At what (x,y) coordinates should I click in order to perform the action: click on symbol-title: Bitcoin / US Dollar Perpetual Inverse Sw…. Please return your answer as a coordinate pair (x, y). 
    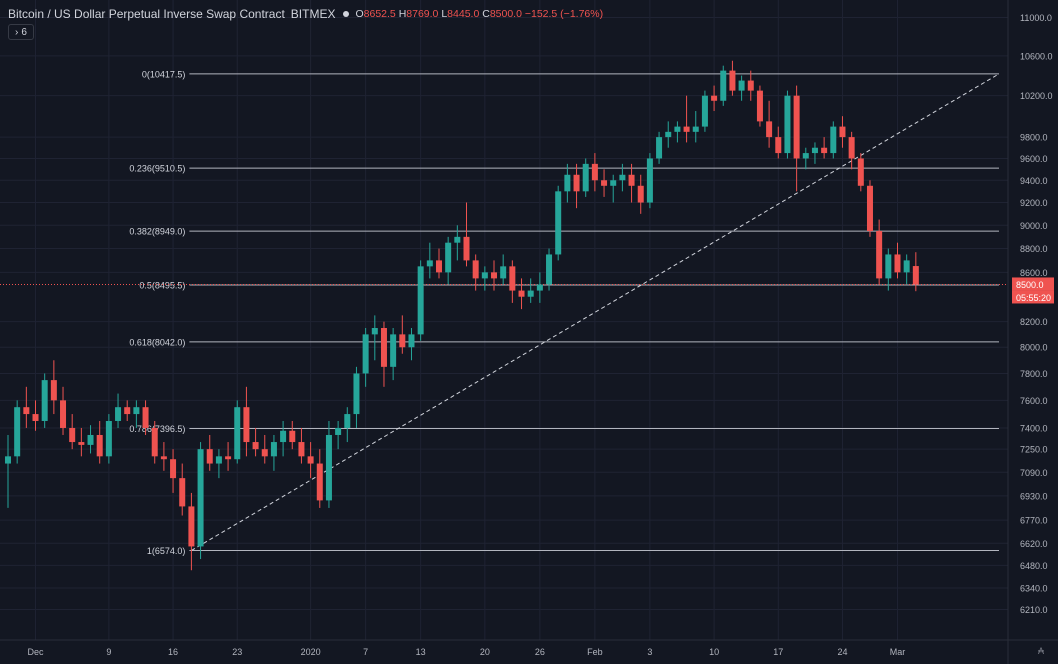
    Looking at the image, I should click on (146, 14).